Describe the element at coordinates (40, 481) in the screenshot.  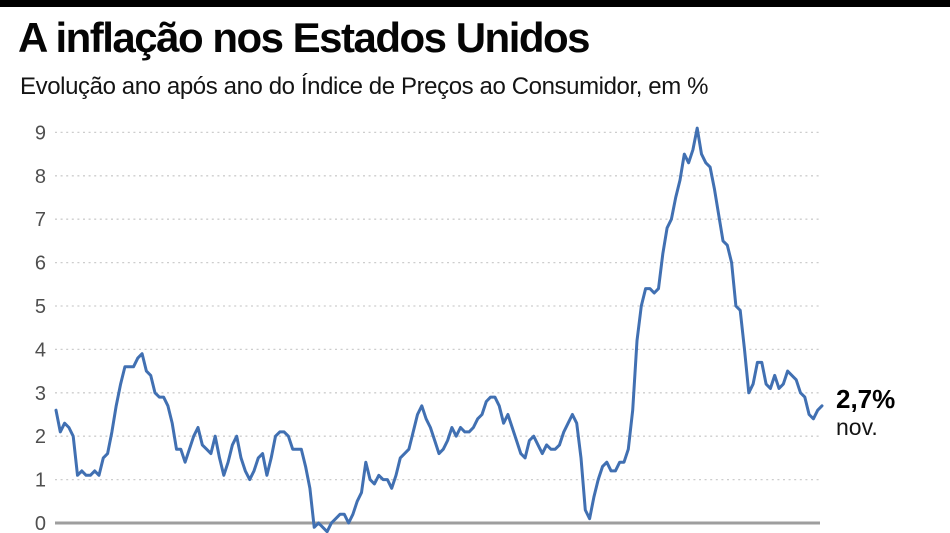
I see `y-tick-label: 1` at that location.